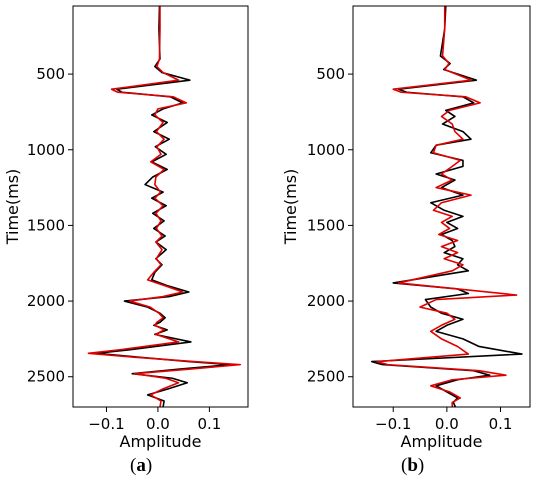 This screenshot has height=486, width=550. I want to click on caption-b-close: ), so click(421, 465).